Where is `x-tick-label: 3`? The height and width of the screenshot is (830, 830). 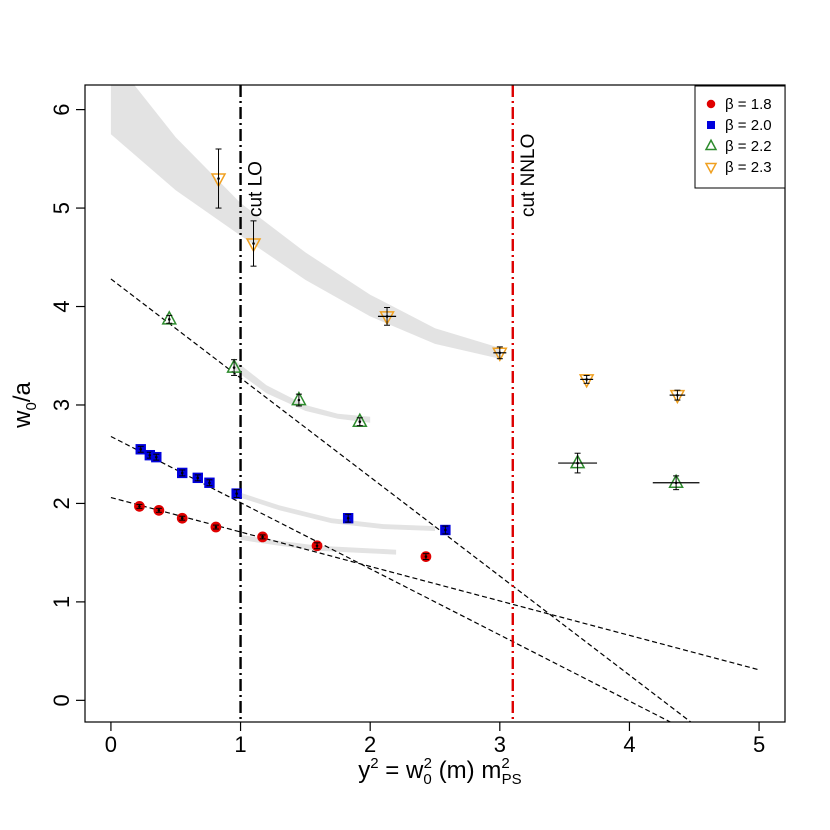
x-tick-label: 3 is located at coordinates (500, 744).